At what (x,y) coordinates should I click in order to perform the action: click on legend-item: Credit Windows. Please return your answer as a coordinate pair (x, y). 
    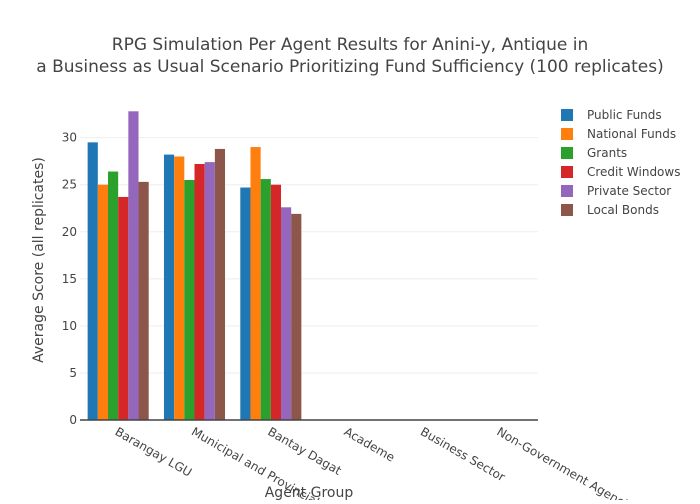
    Looking at the image, I should click on (620, 172).